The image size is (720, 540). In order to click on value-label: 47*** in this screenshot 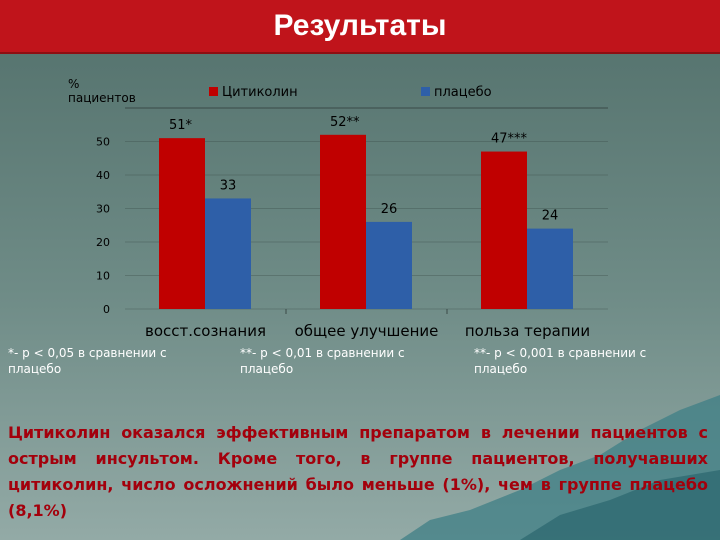, I will do `click(509, 139)`.